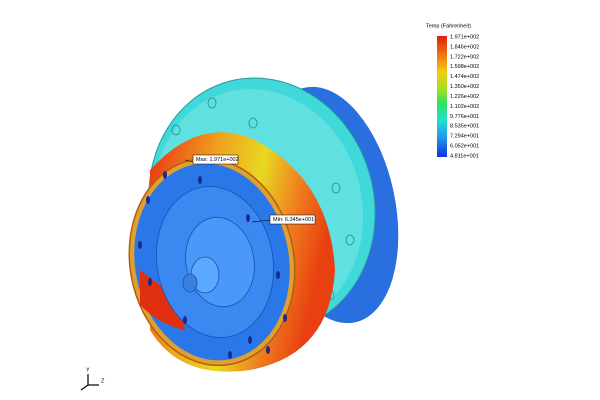 Image resolution: width=600 pixels, height=400 pixels. Describe the element at coordinates (464, 77) in the screenshot. I see `legend-label: 1.474e+002` at that location.